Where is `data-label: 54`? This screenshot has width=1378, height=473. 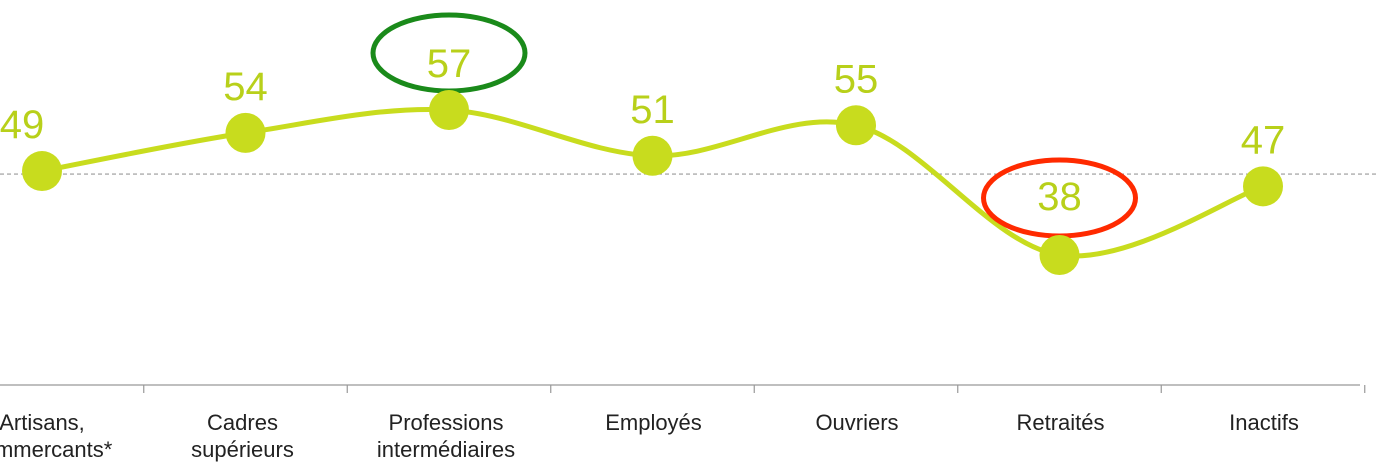 data-label: 54 is located at coordinates (245, 87).